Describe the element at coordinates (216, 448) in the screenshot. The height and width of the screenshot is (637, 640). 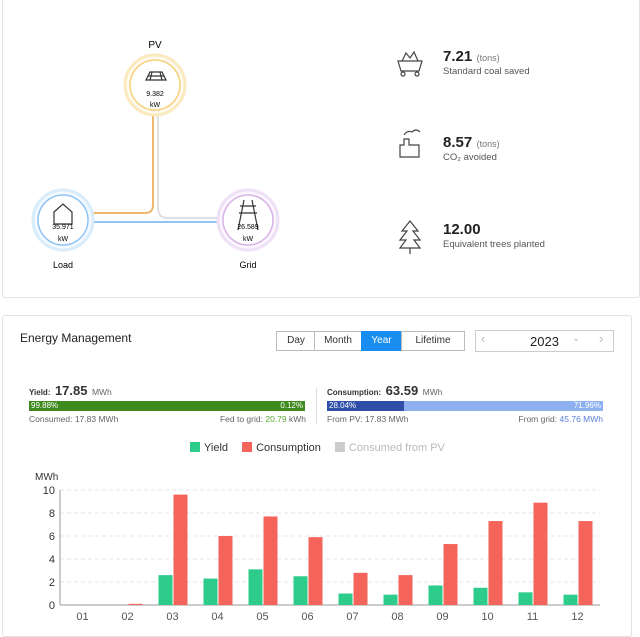
I see `legend-label: Yield` at that location.